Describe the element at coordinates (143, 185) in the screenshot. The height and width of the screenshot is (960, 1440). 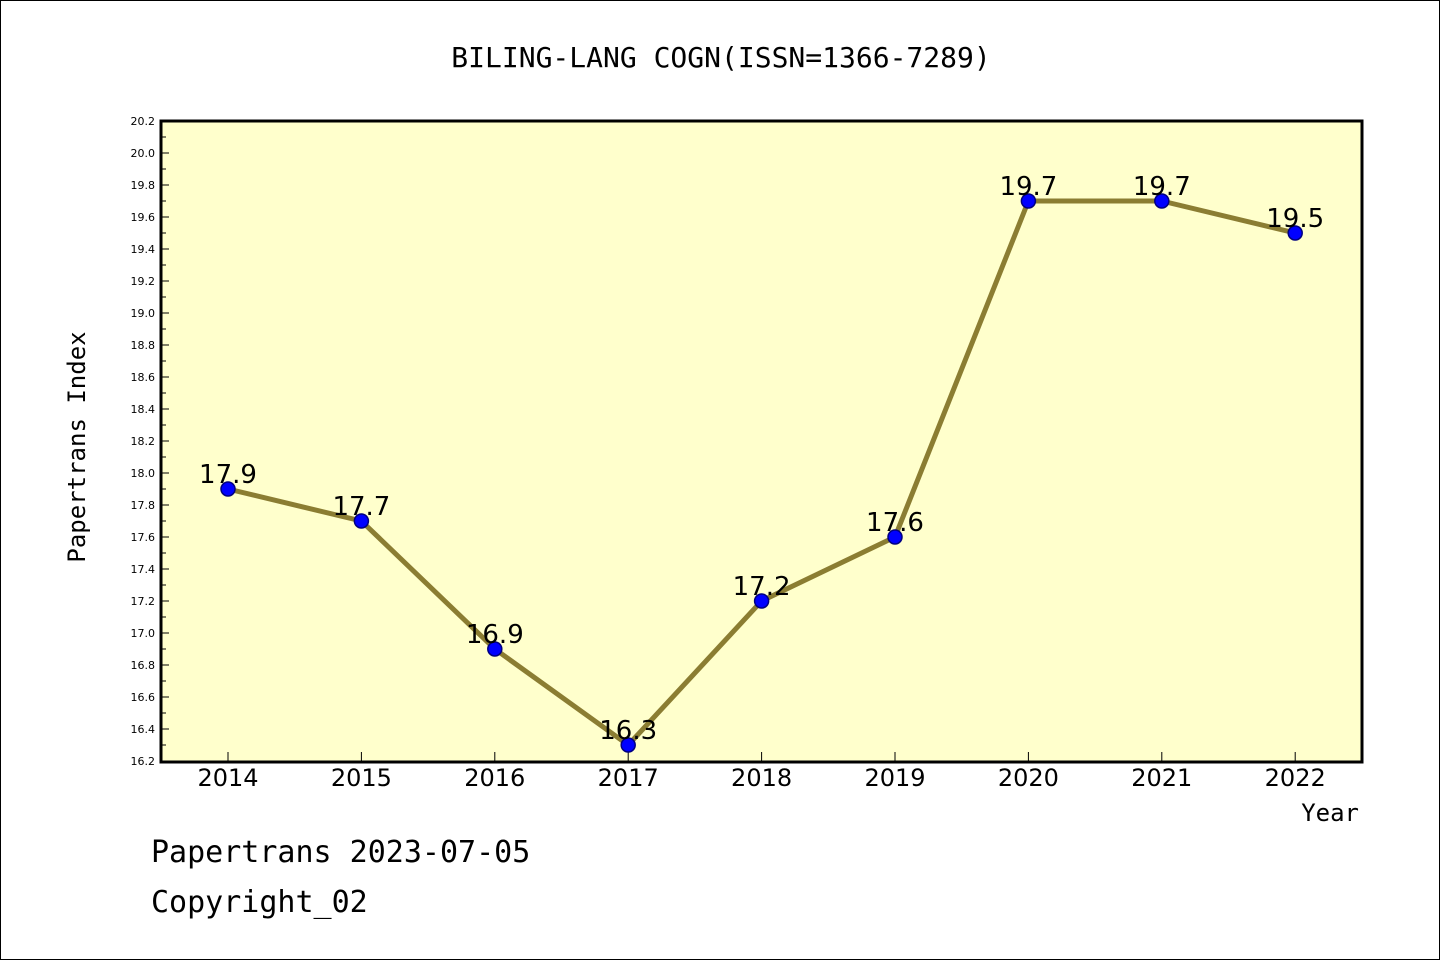
I see `y-tick-label: 19.8` at that location.